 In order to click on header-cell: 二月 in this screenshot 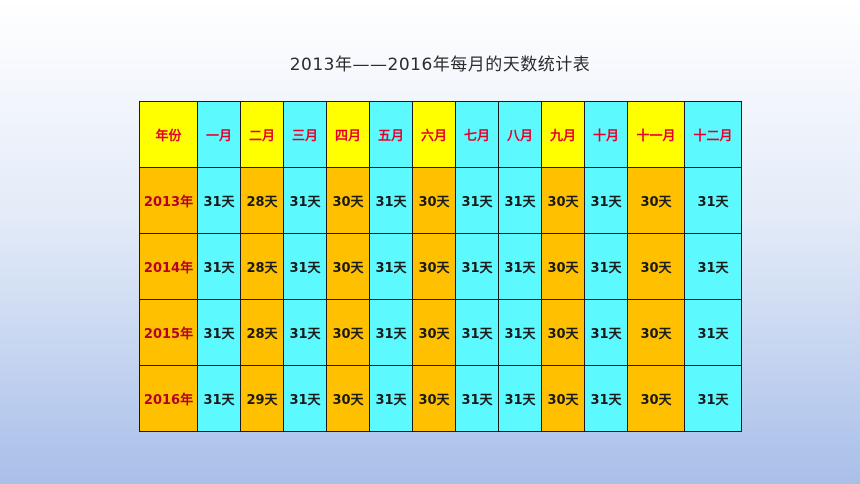, I will do `click(262, 134)`.